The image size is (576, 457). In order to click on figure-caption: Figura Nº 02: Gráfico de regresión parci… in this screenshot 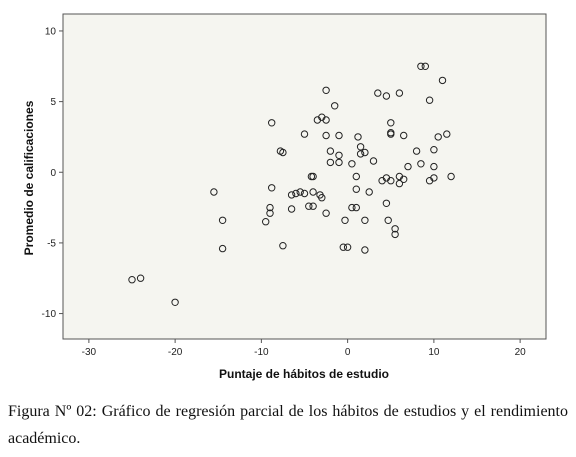, I will do `click(288, 425)`.